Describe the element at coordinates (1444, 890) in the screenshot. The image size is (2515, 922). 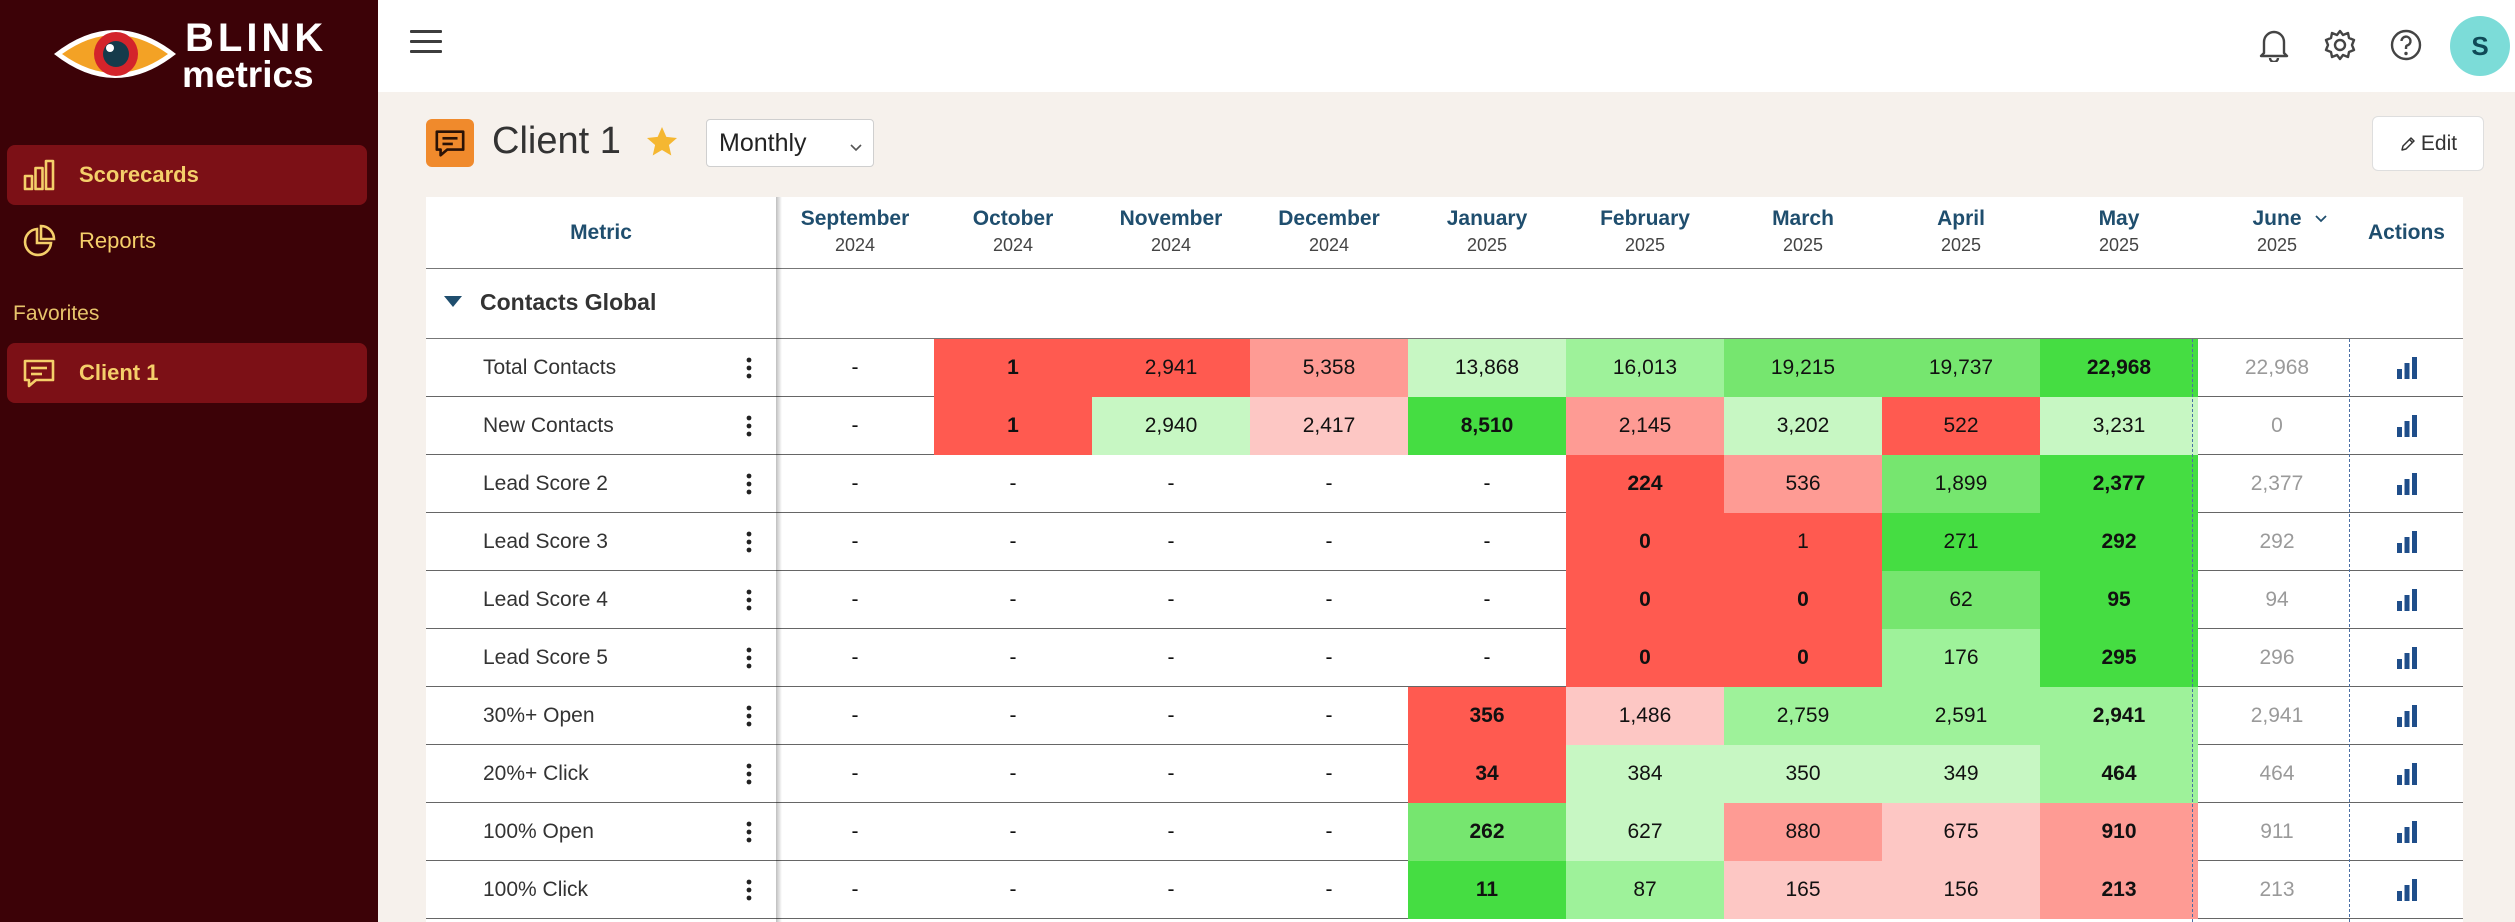
I see `table-row: 100% Click - - - -11 87 165 156 213 213` at that location.